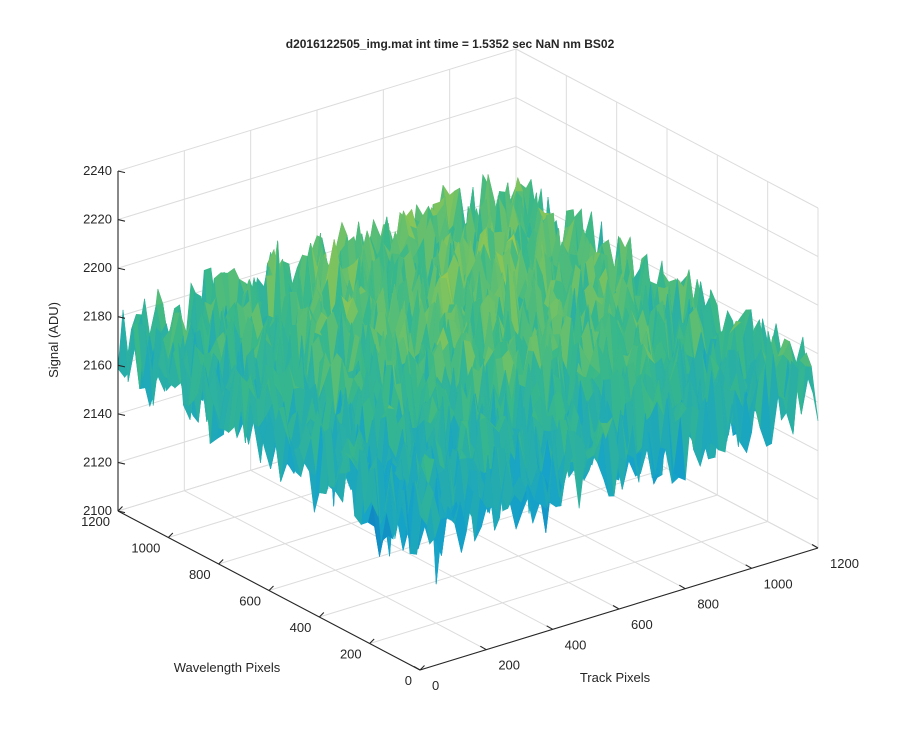 This screenshot has height=755, width=900. I want to click on z-tick-label: 2160, so click(97, 364).